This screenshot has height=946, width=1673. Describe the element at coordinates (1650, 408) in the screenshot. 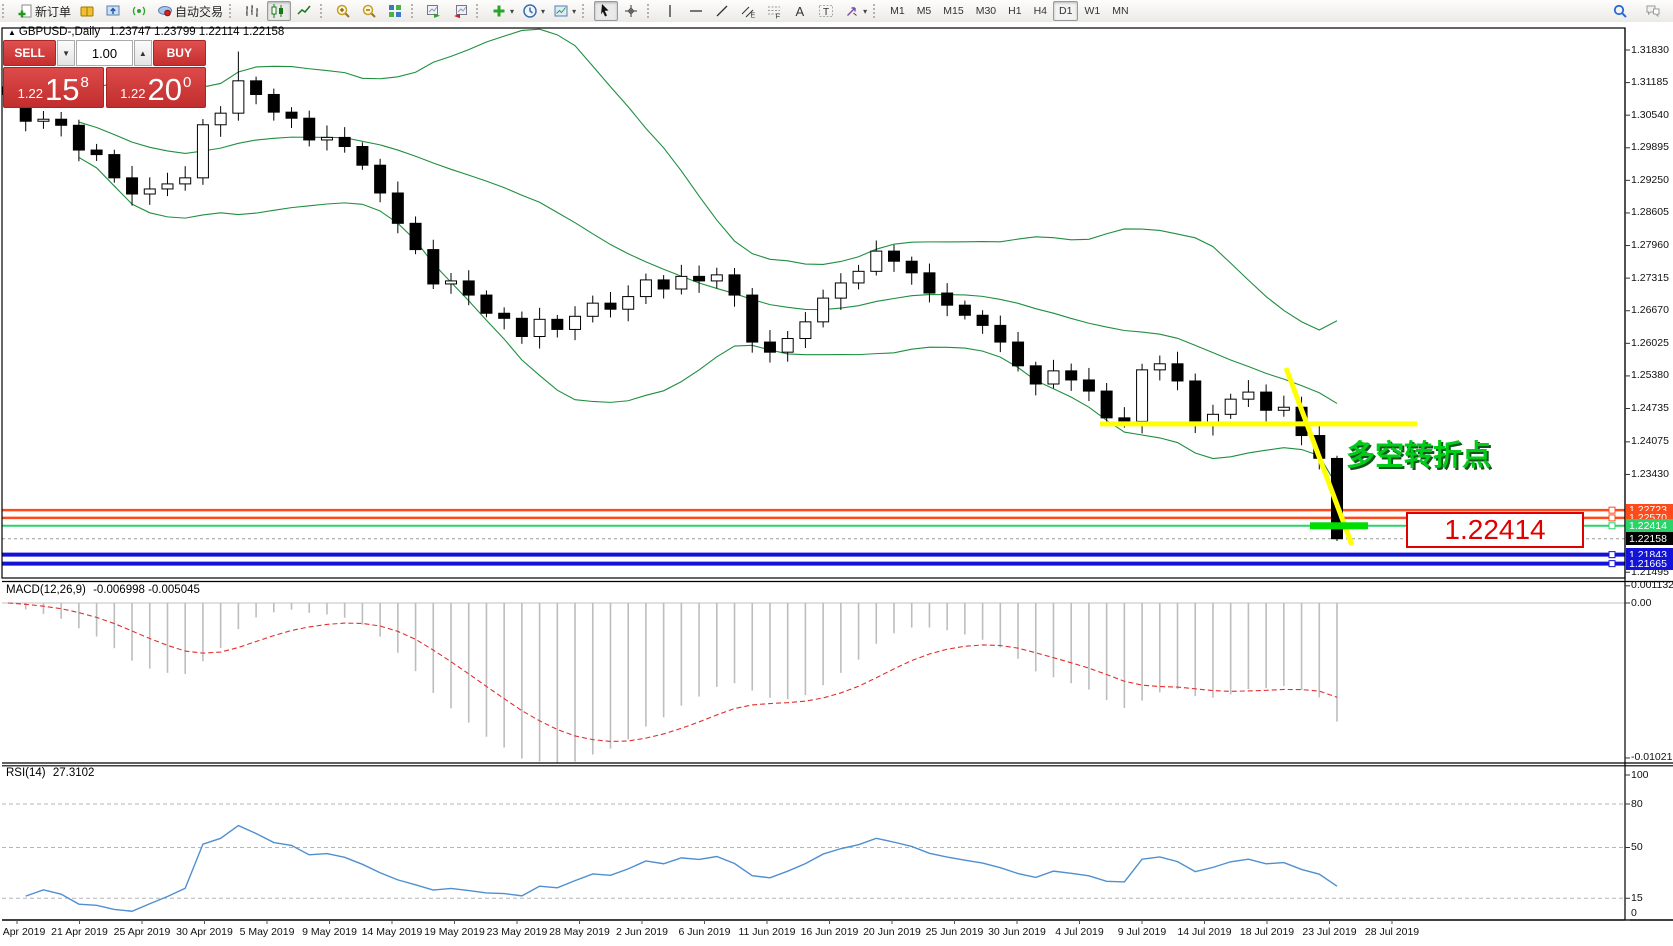

I see `price-tick-label: 1.24735` at that location.